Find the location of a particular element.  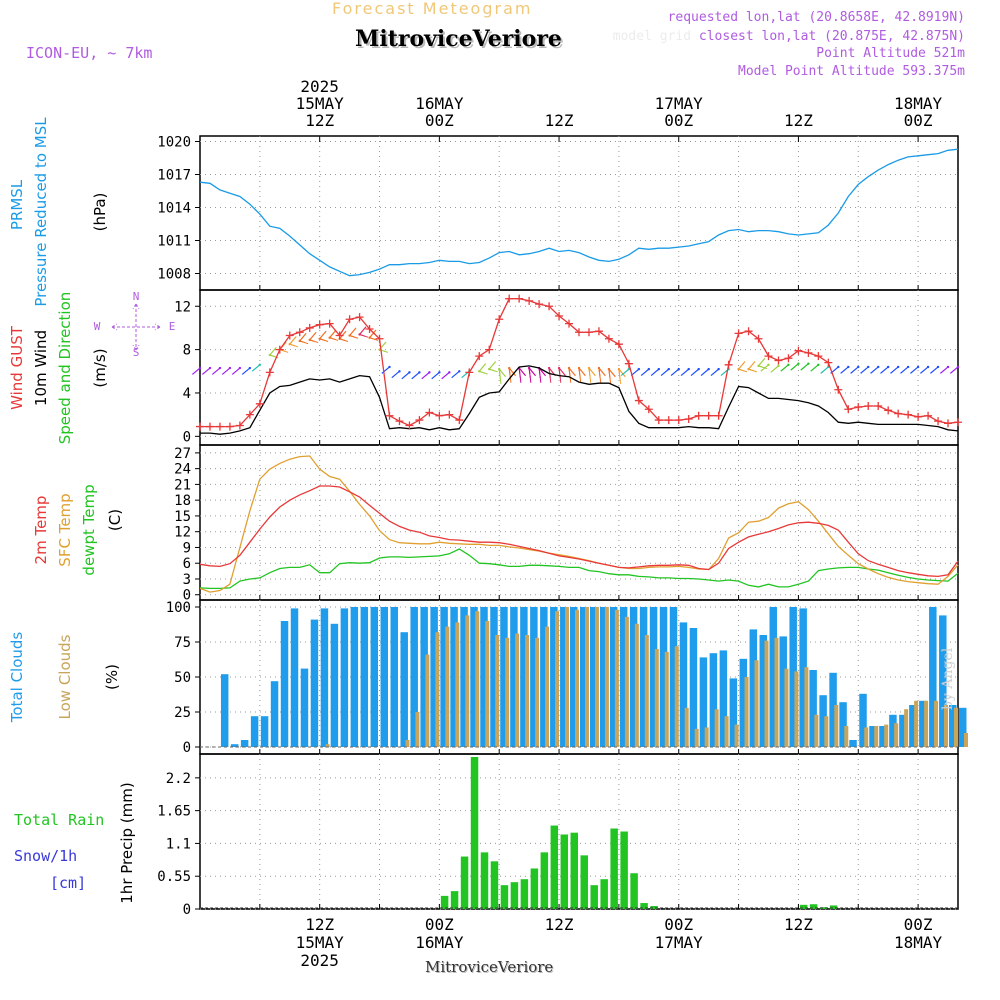

y-tick-label-wind: 12 is located at coordinates (182, 307).